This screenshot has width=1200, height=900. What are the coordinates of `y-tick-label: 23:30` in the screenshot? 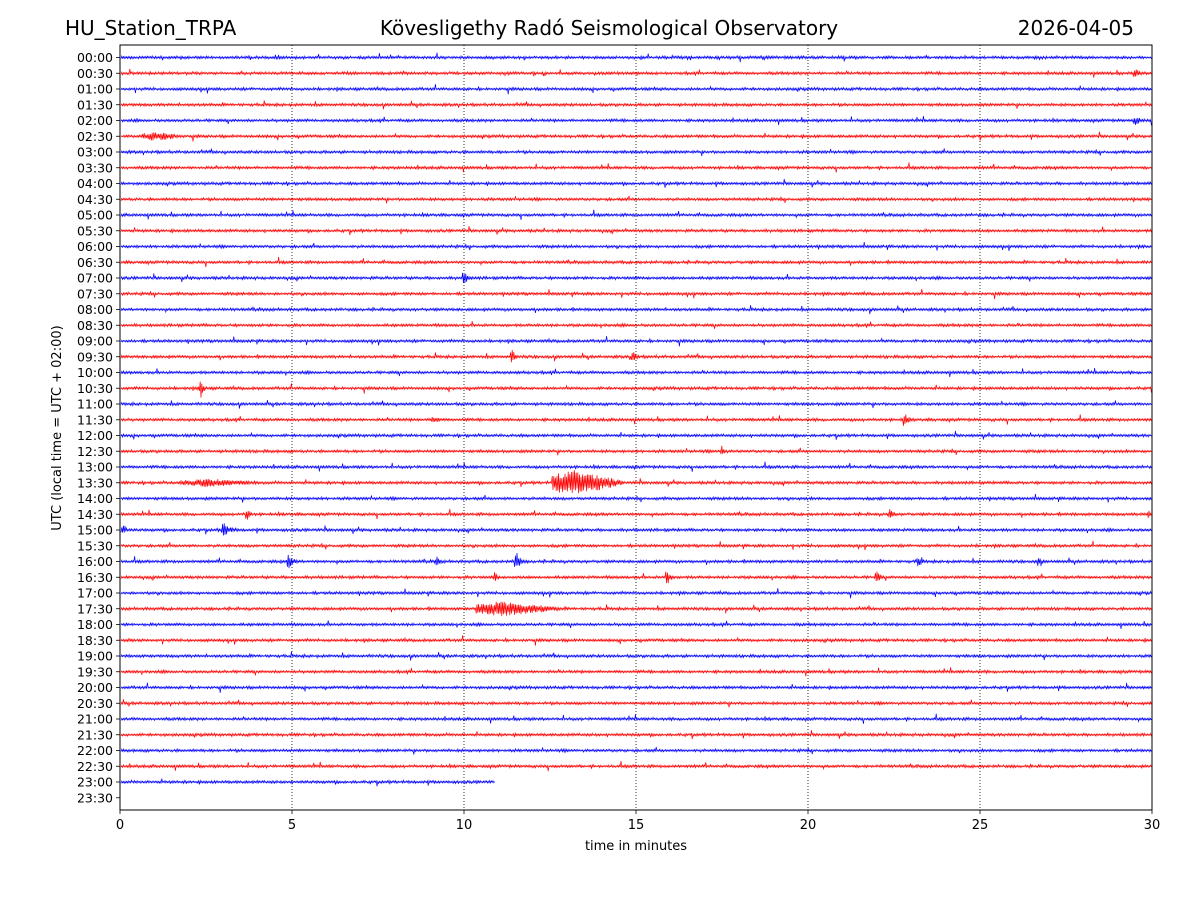 It's located at (95, 797).